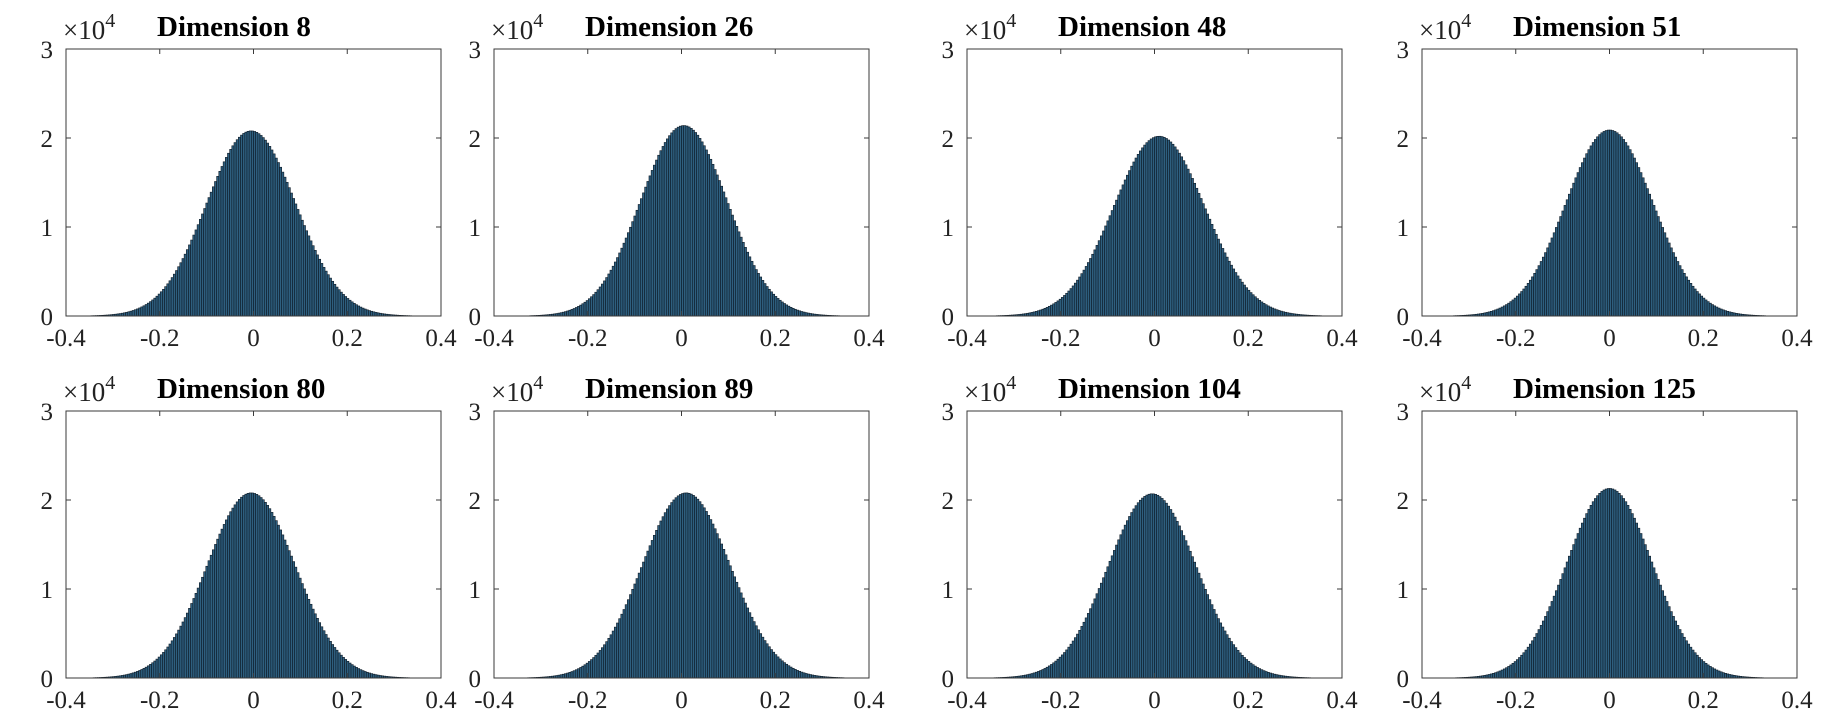 The height and width of the screenshot is (719, 1839). Describe the element at coordinates (681, 338) in the screenshot. I see `x-tick-label: 0` at that location.